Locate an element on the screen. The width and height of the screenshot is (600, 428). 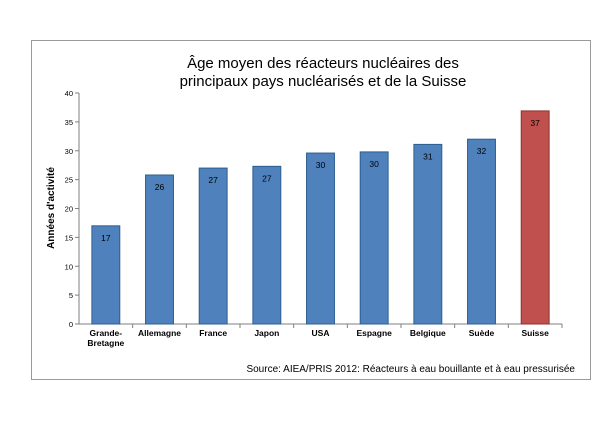
x-tick-label-3-0: Japon is located at coordinates (266, 333).